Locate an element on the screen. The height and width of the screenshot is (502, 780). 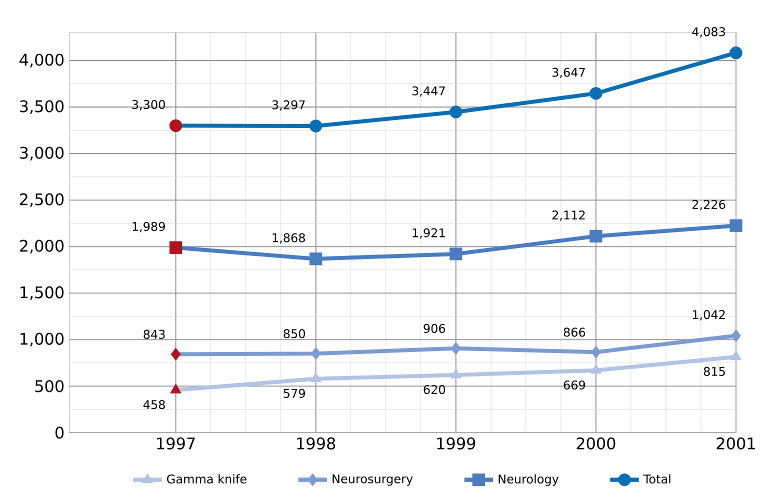
x-tick-label: 2000 is located at coordinates (596, 443).